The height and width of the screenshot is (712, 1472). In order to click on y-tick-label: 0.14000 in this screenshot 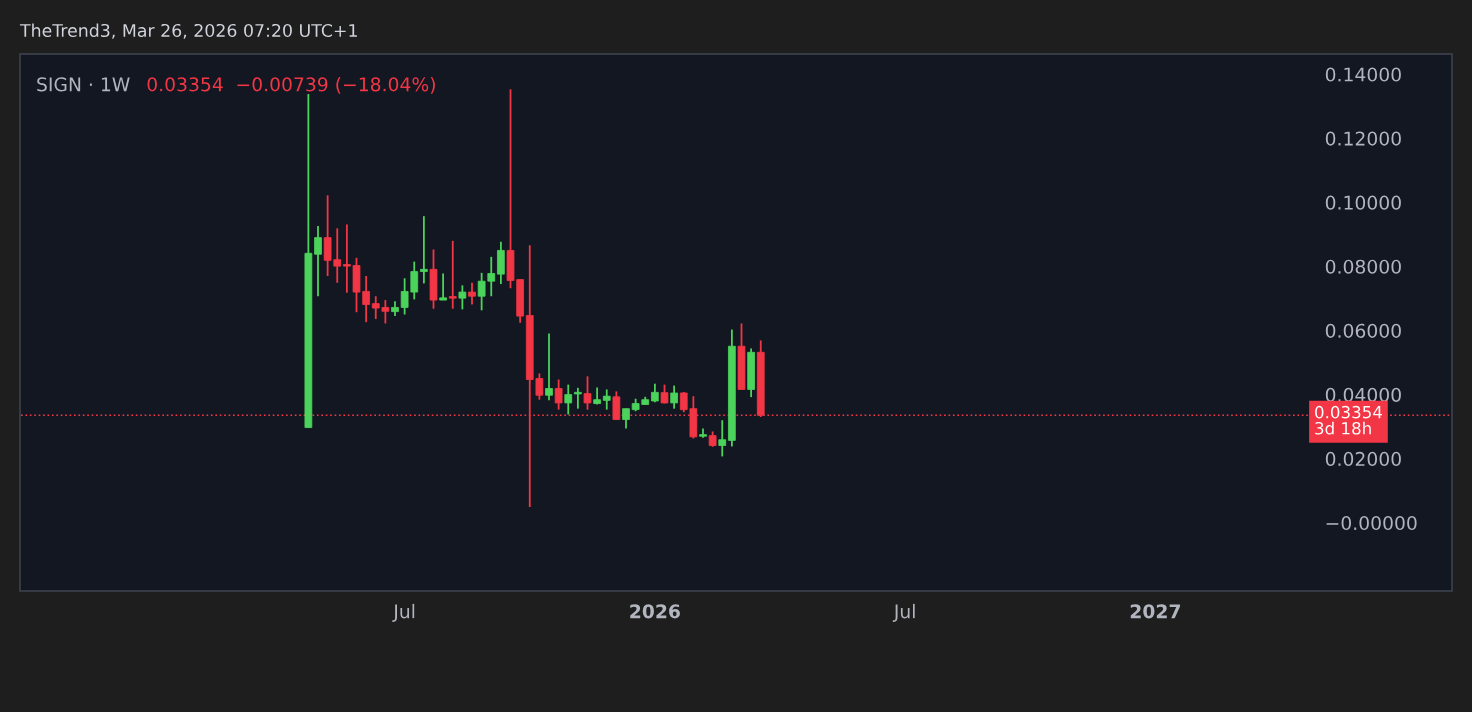, I will do `click(1363, 74)`.